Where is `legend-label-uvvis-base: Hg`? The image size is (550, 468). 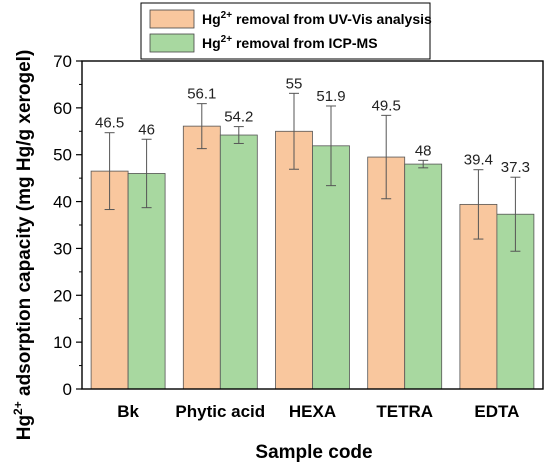
legend-label-uvvis-base: Hg is located at coordinates (211, 19).